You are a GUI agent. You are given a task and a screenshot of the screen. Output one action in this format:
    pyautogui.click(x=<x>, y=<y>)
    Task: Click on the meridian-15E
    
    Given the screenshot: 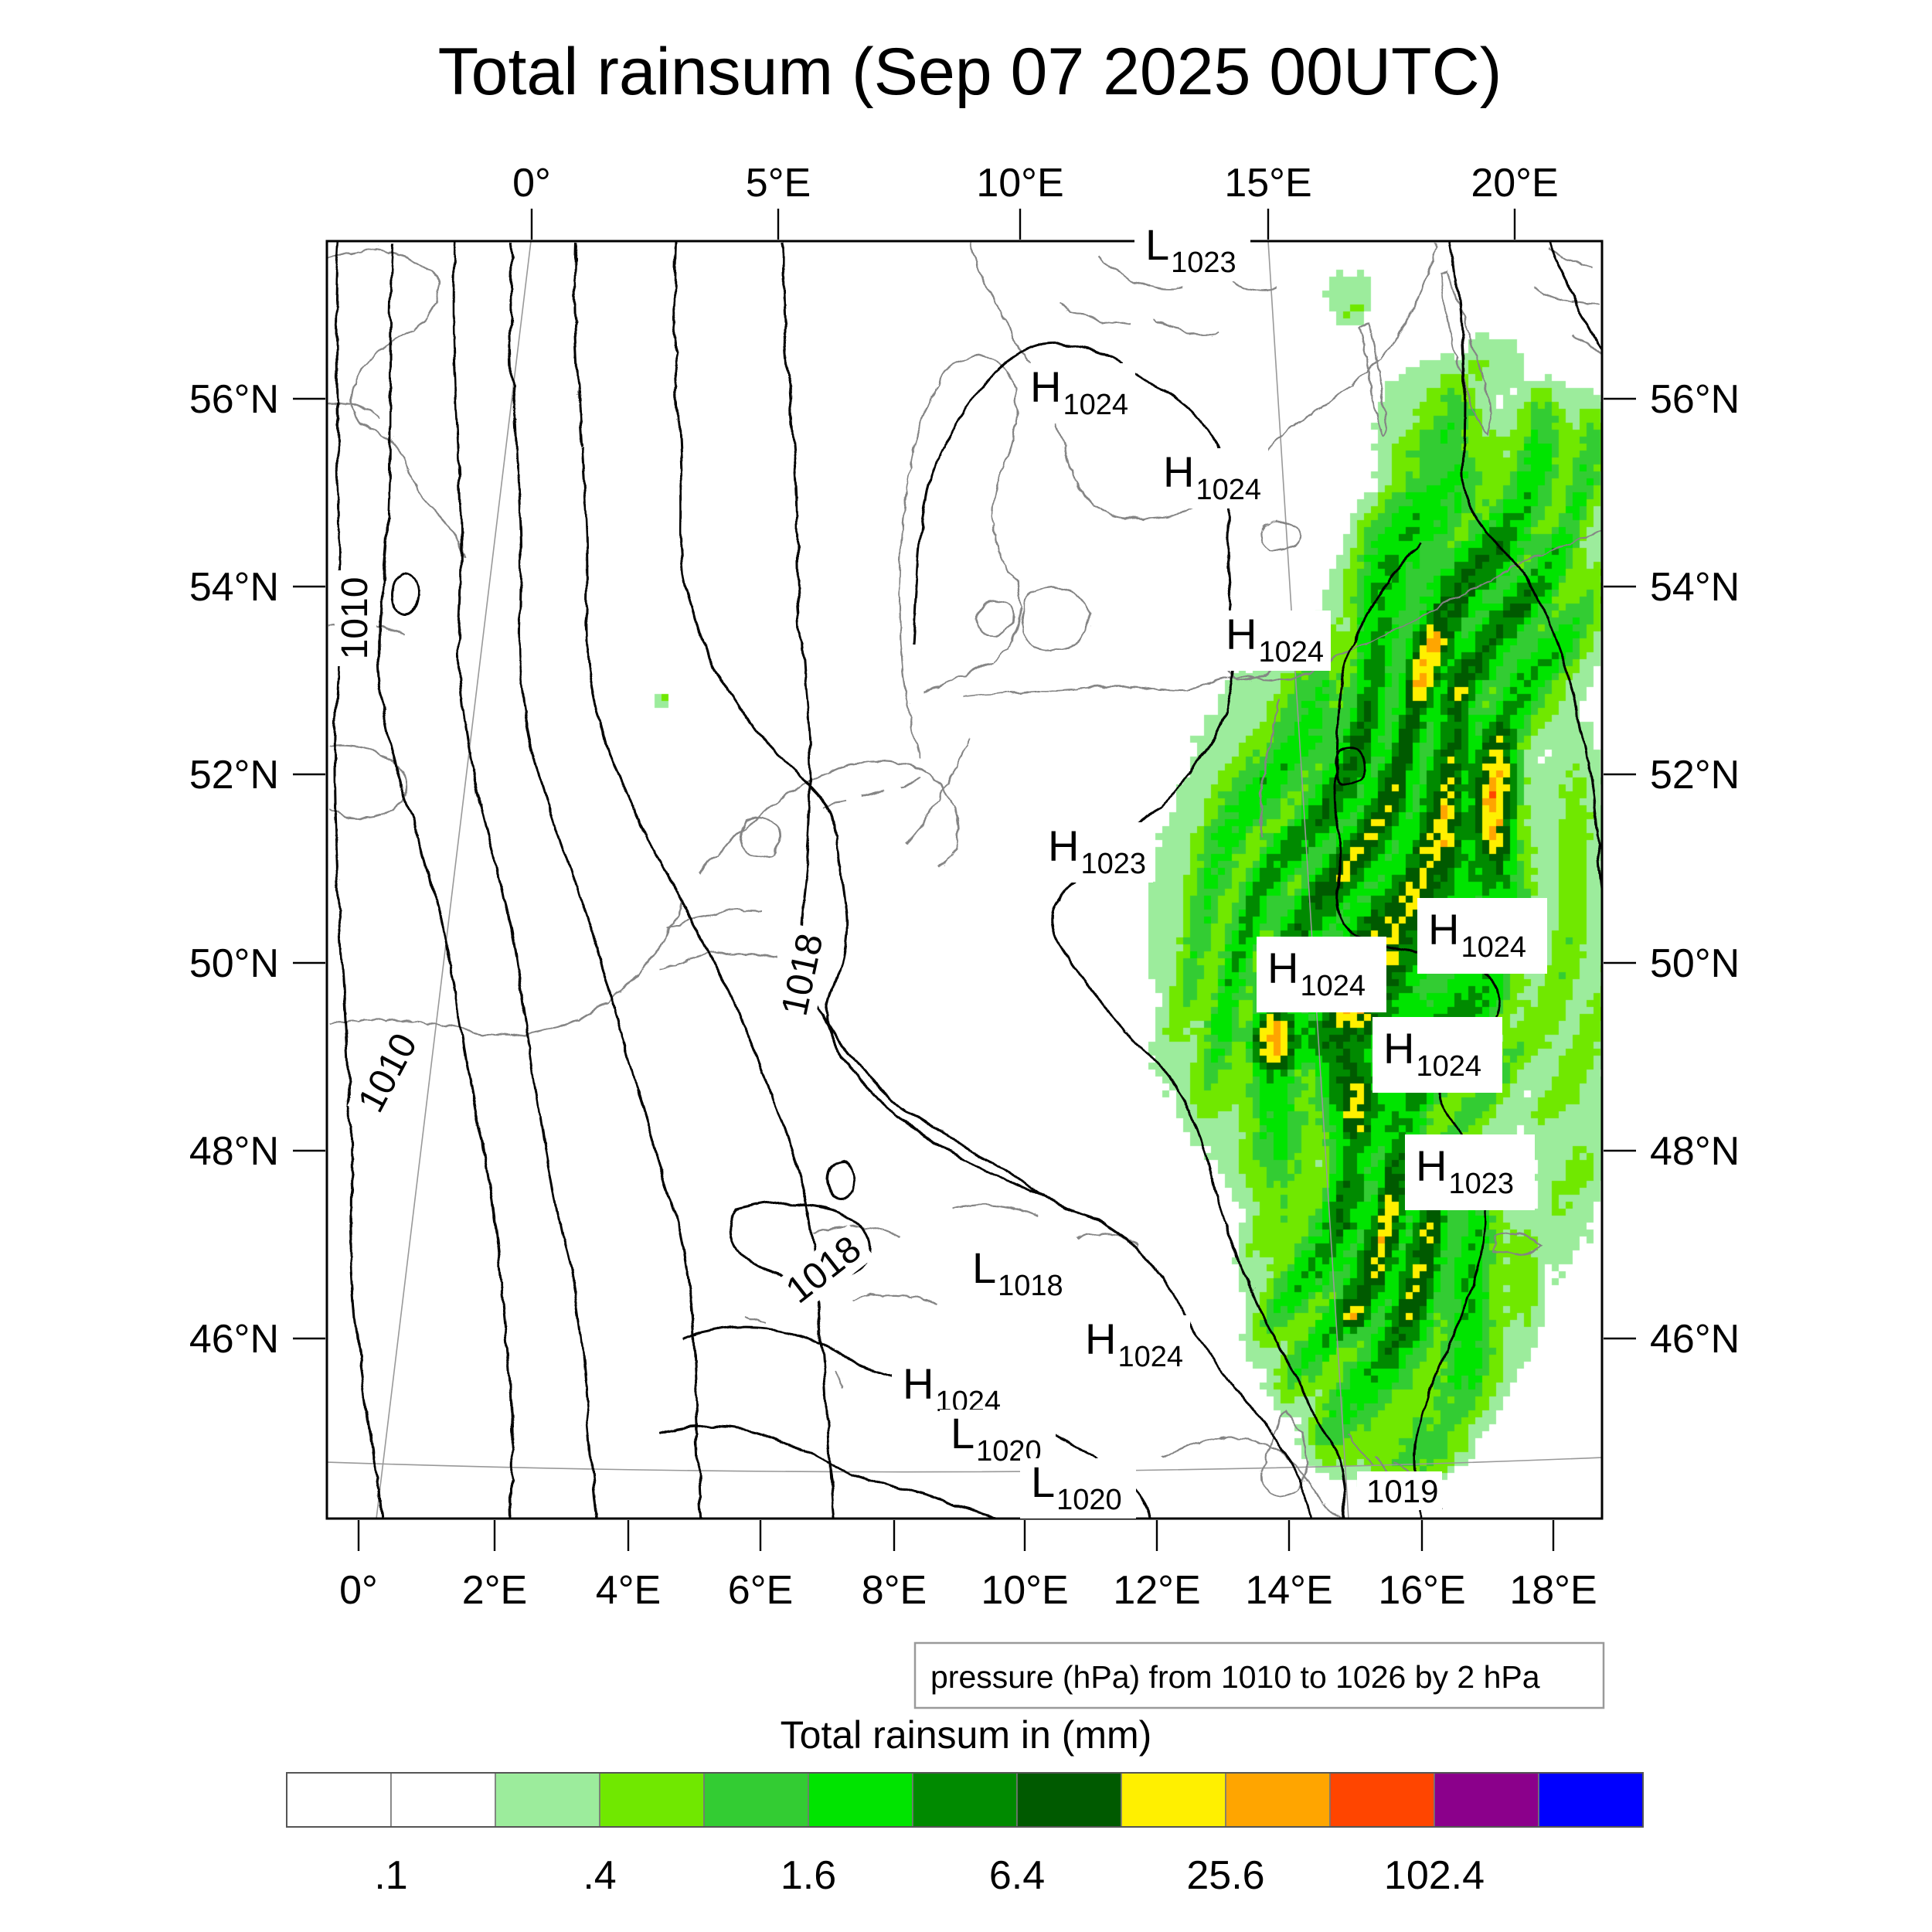 What is the action you would take?
    pyautogui.click(x=1308, y=880)
    